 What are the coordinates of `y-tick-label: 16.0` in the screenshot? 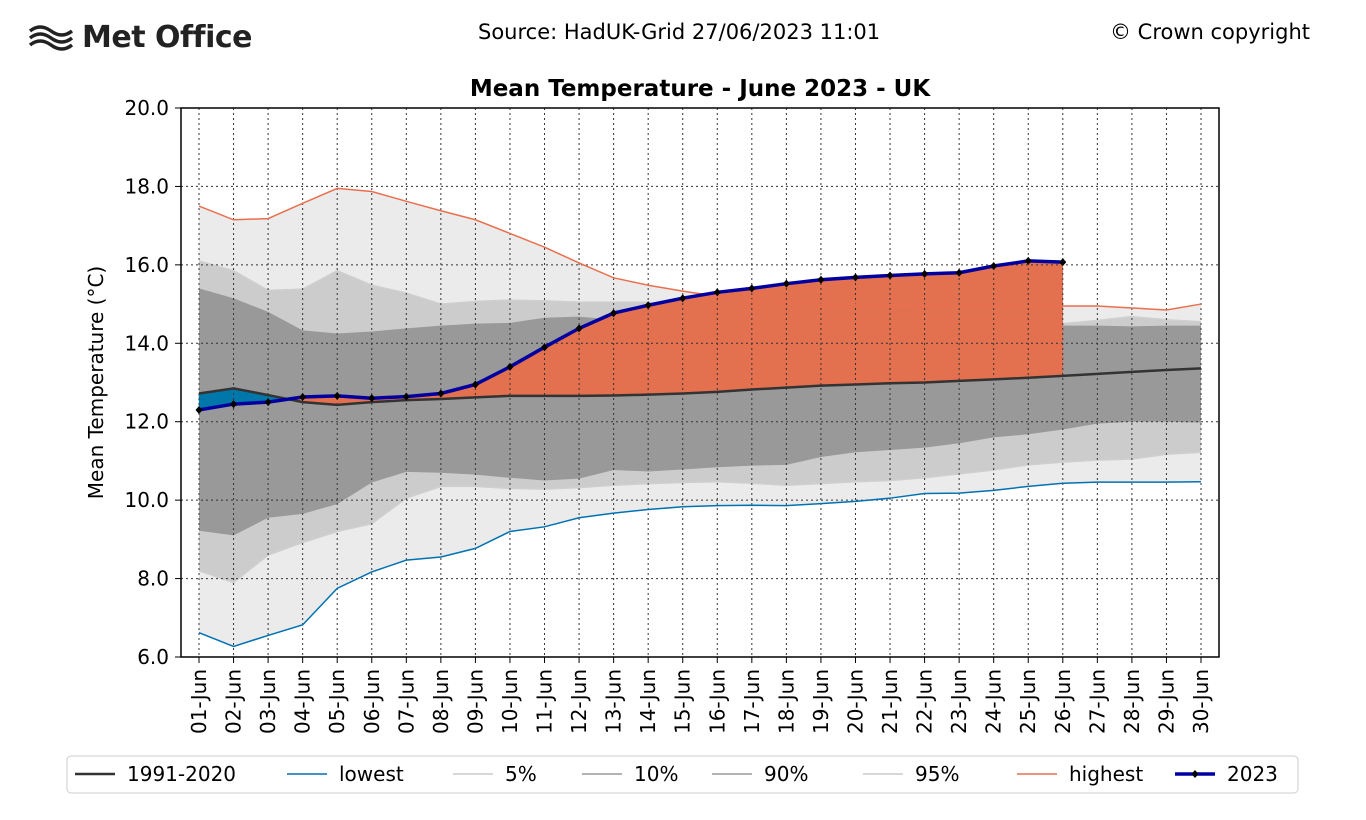 It's located at (146, 265).